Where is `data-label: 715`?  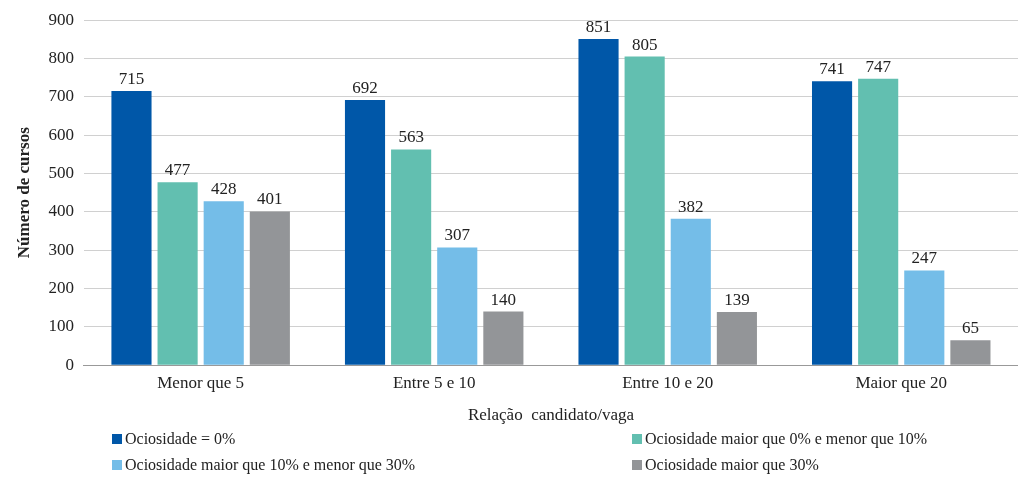
data-label: 715 is located at coordinates (131, 79).